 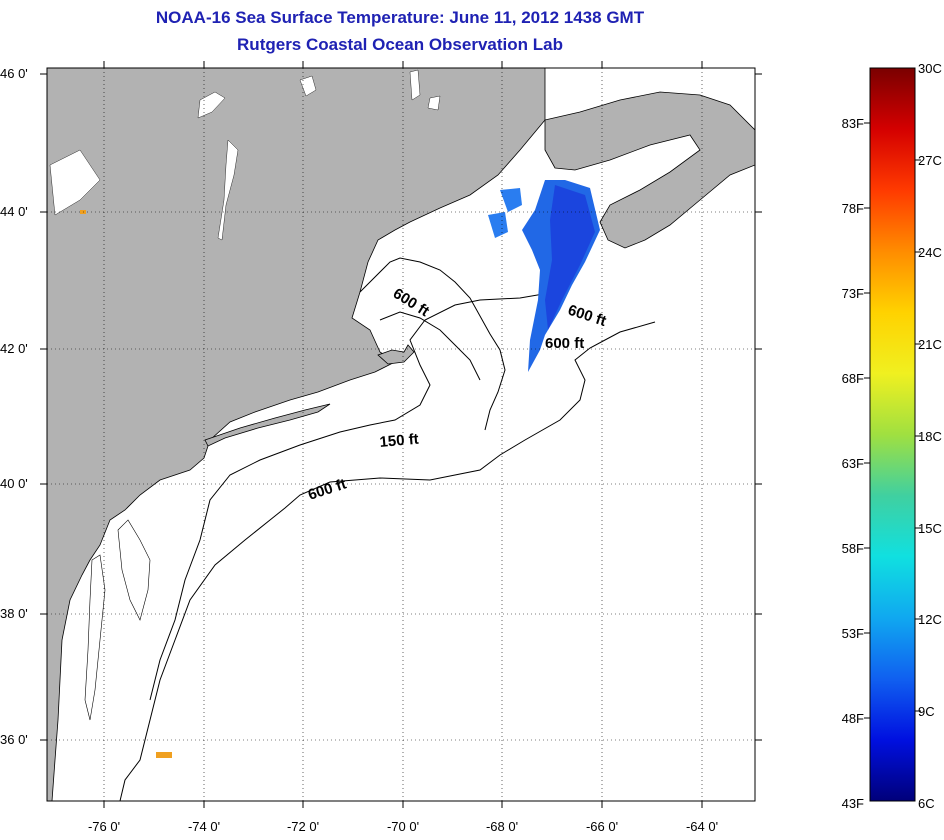 I want to click on lat-label: 42 0', so click(x=14, y=348).